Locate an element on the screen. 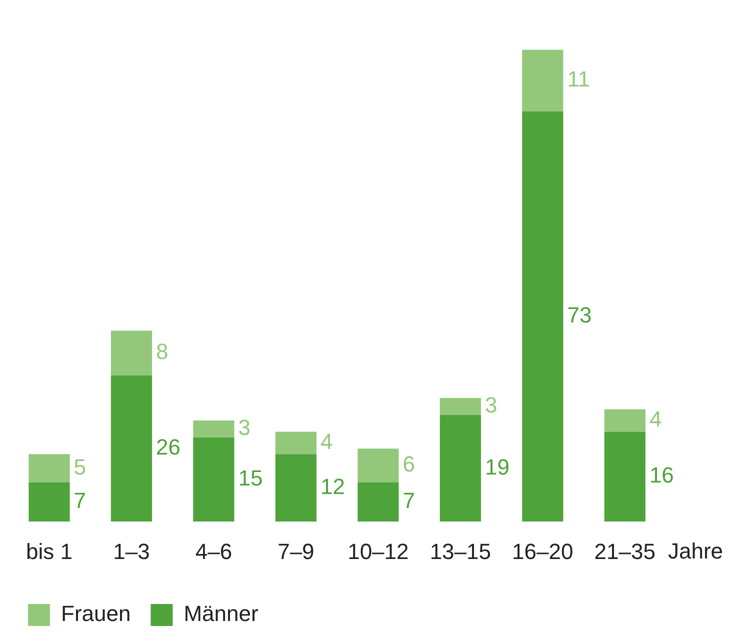 Image resolution: width=744 pixels, height=644 pixels. legend-label: Frauen is located at coordinates (96, 613).